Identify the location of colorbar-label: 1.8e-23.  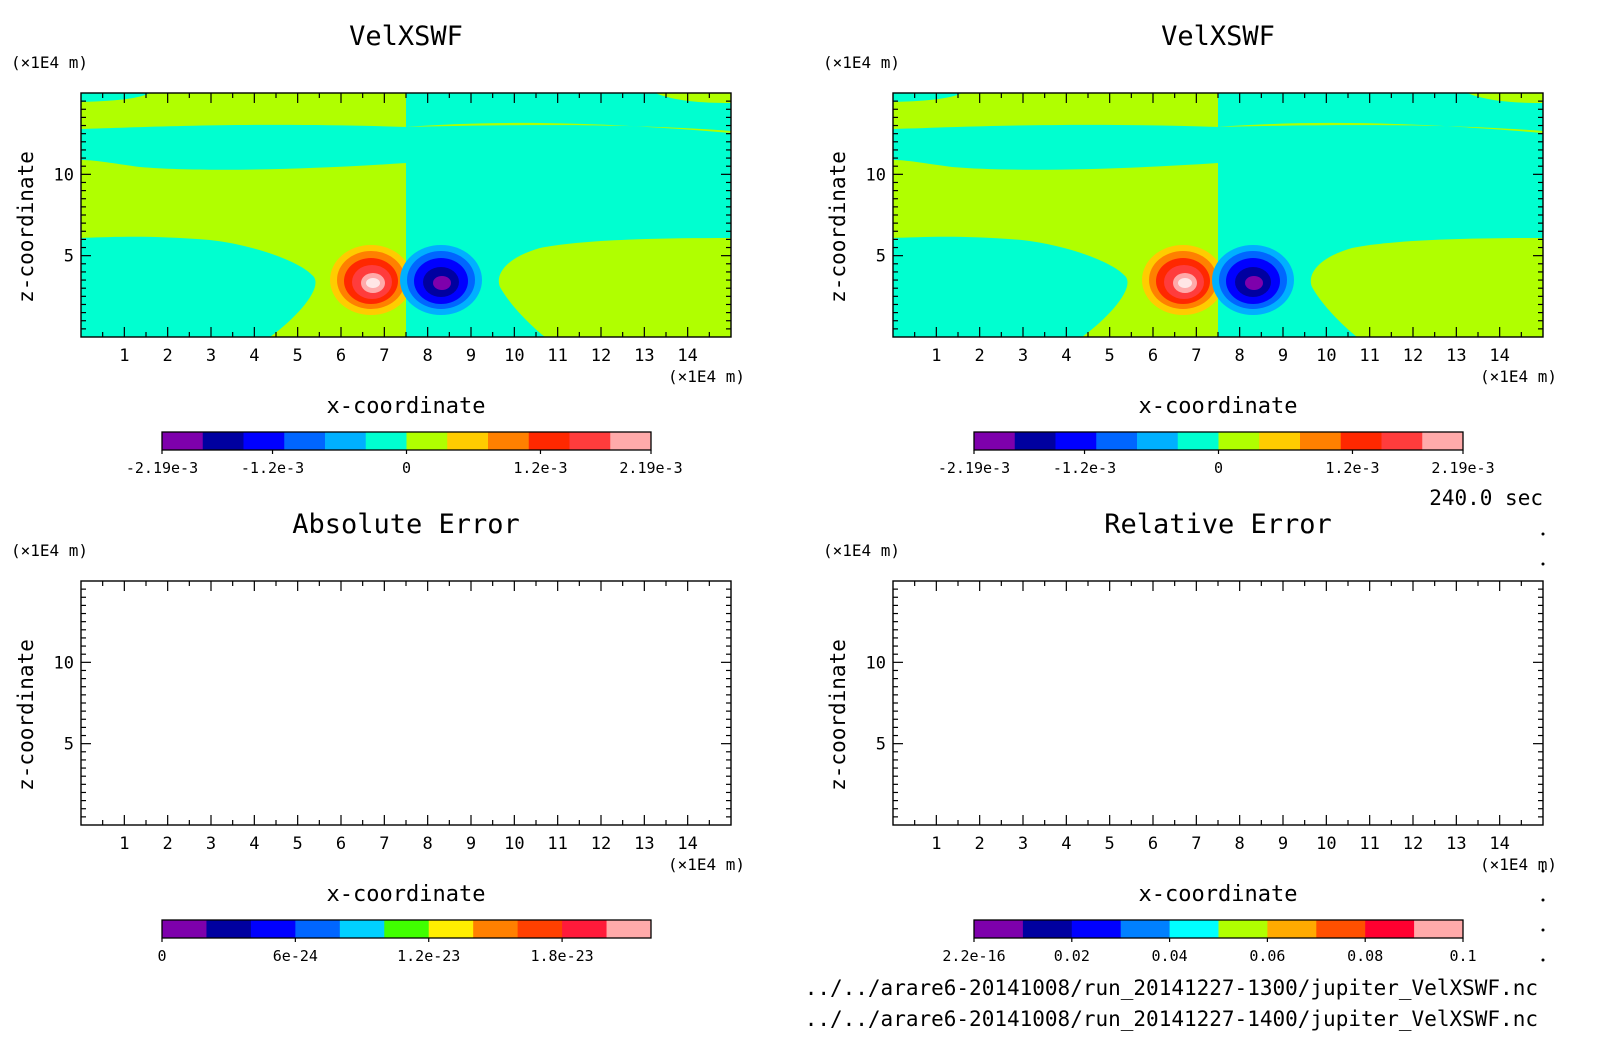
(561, 956).